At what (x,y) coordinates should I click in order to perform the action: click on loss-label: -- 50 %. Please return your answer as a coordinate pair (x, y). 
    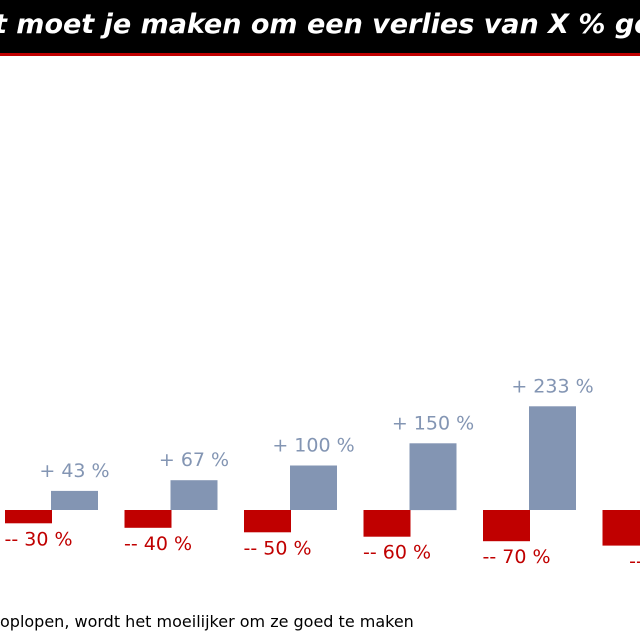
    Looking at the image, I should click on (277, 548).